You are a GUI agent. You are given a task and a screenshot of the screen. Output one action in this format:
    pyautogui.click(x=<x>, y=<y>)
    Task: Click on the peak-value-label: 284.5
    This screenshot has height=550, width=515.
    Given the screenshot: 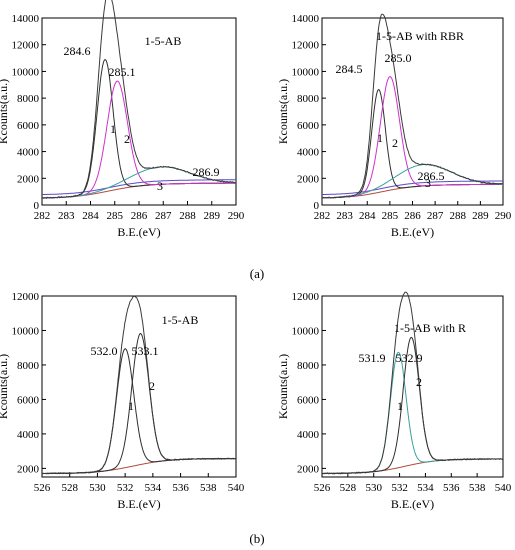 What is the action you would take?
    pyautogui.click(x=349, y=69)
    